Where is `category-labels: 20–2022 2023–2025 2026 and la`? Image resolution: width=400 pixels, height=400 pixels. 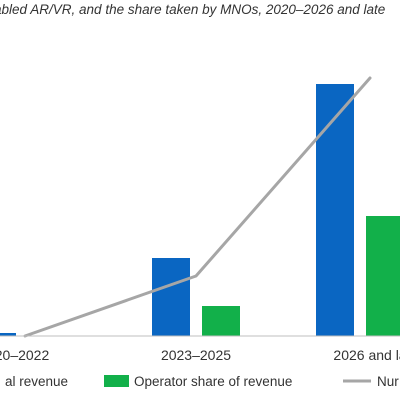
category-labels: 20–2022 2023–2025 2026 and la is located at coordinates (200, 355).